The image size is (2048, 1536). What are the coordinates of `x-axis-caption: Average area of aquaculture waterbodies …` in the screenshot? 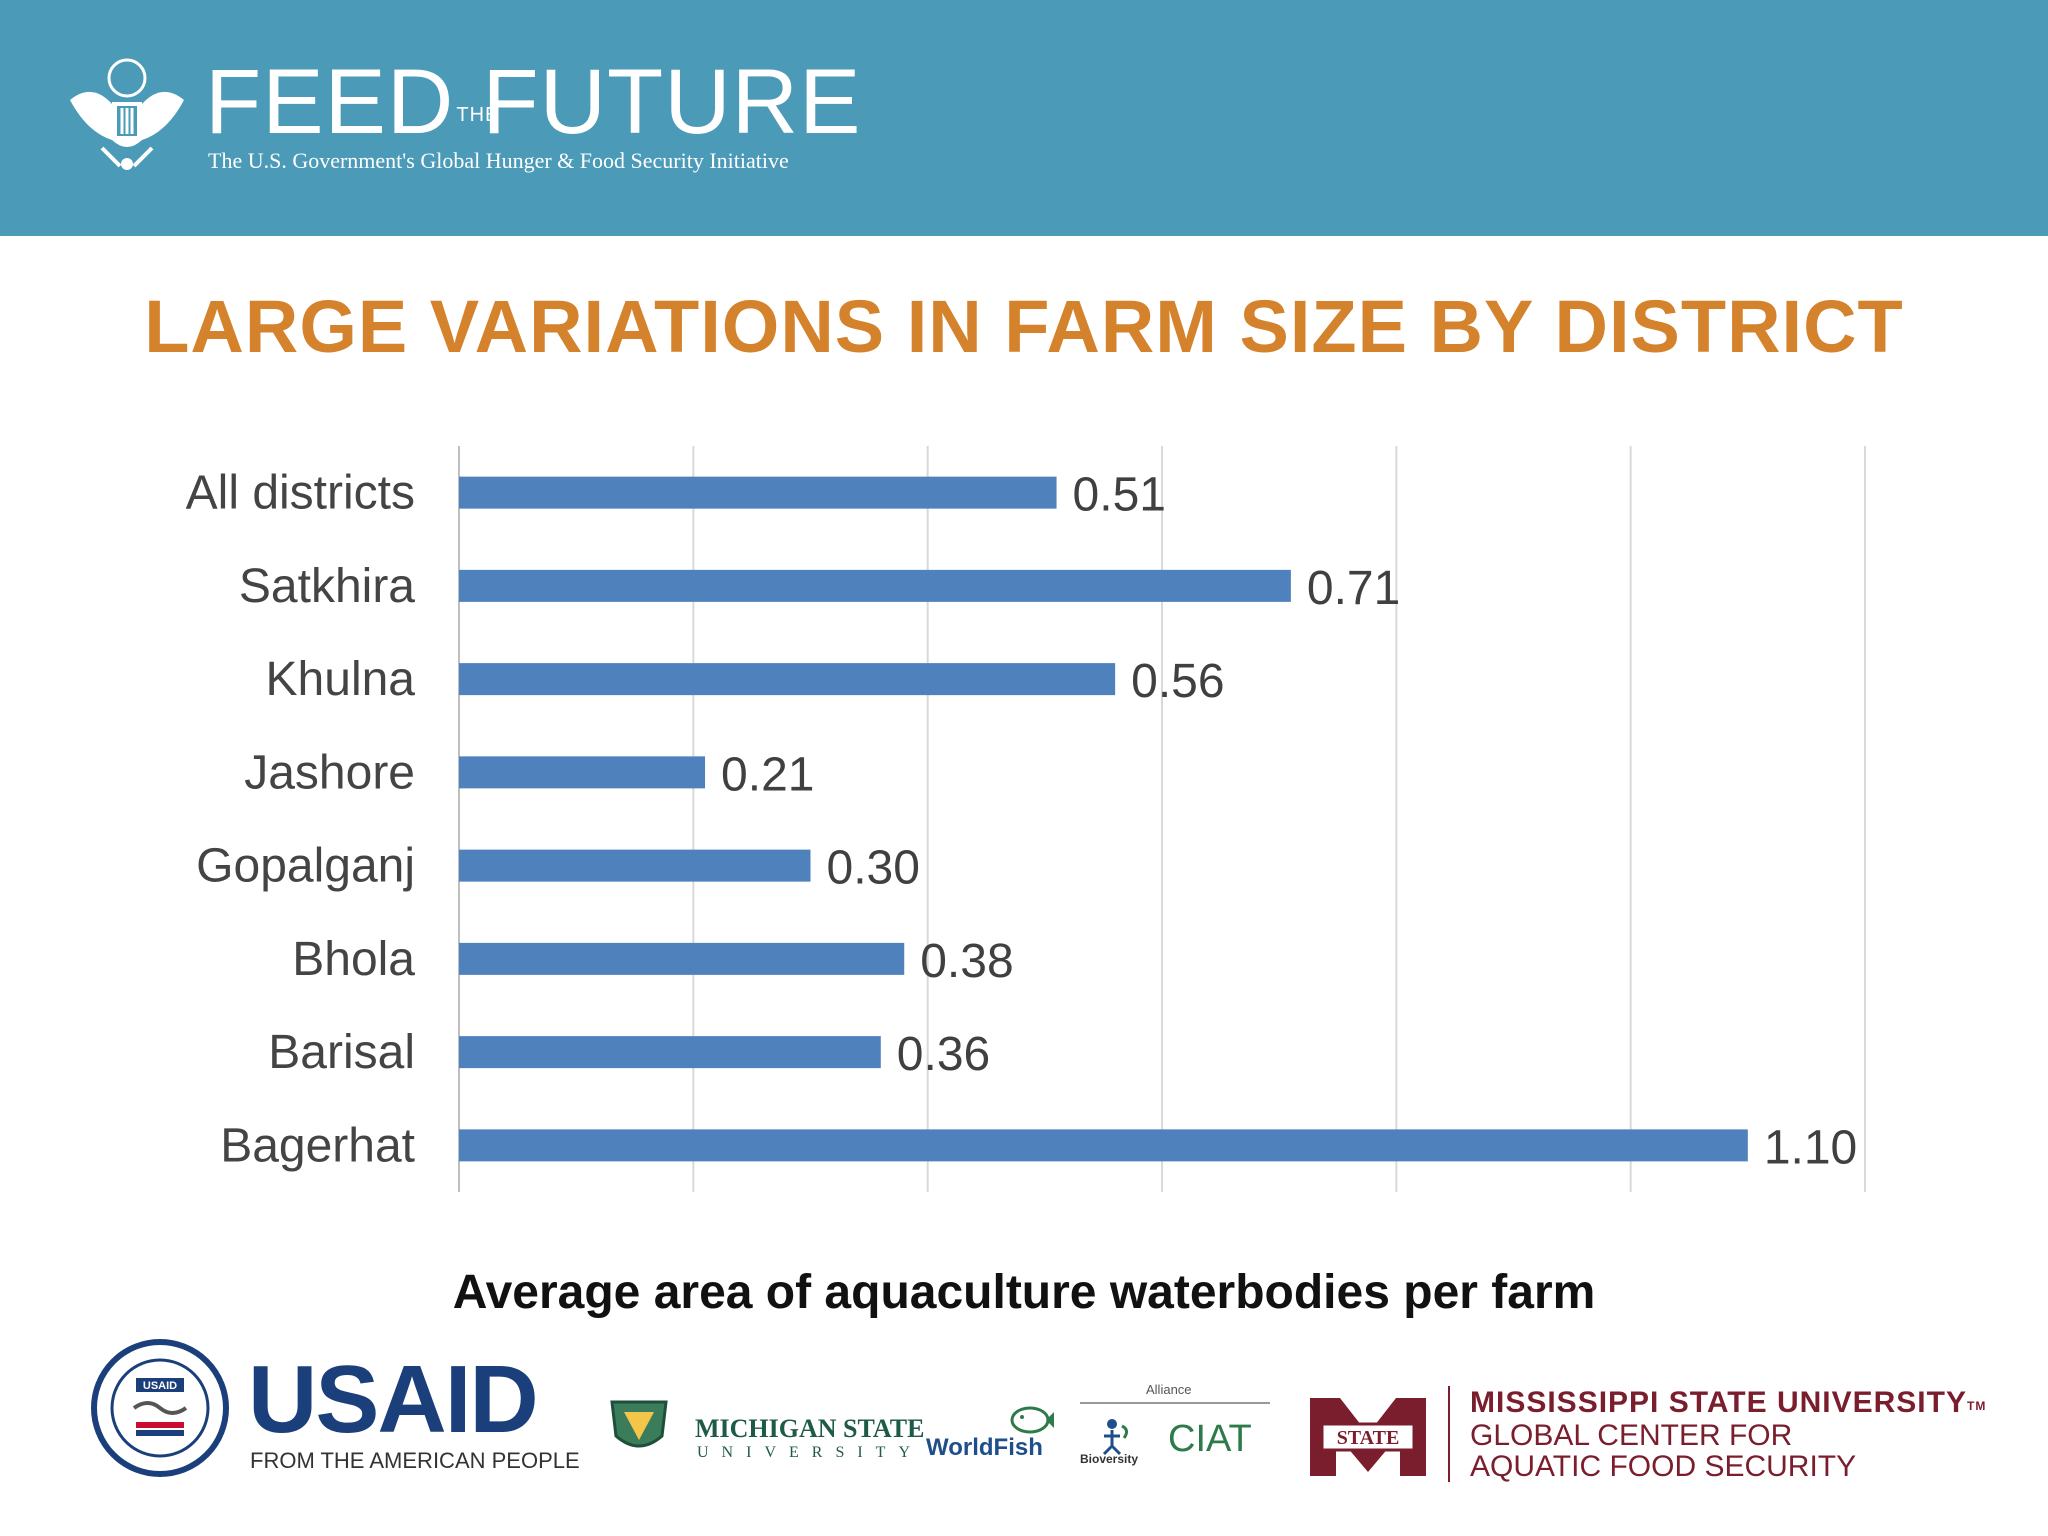 It's located at (1024, 1292).